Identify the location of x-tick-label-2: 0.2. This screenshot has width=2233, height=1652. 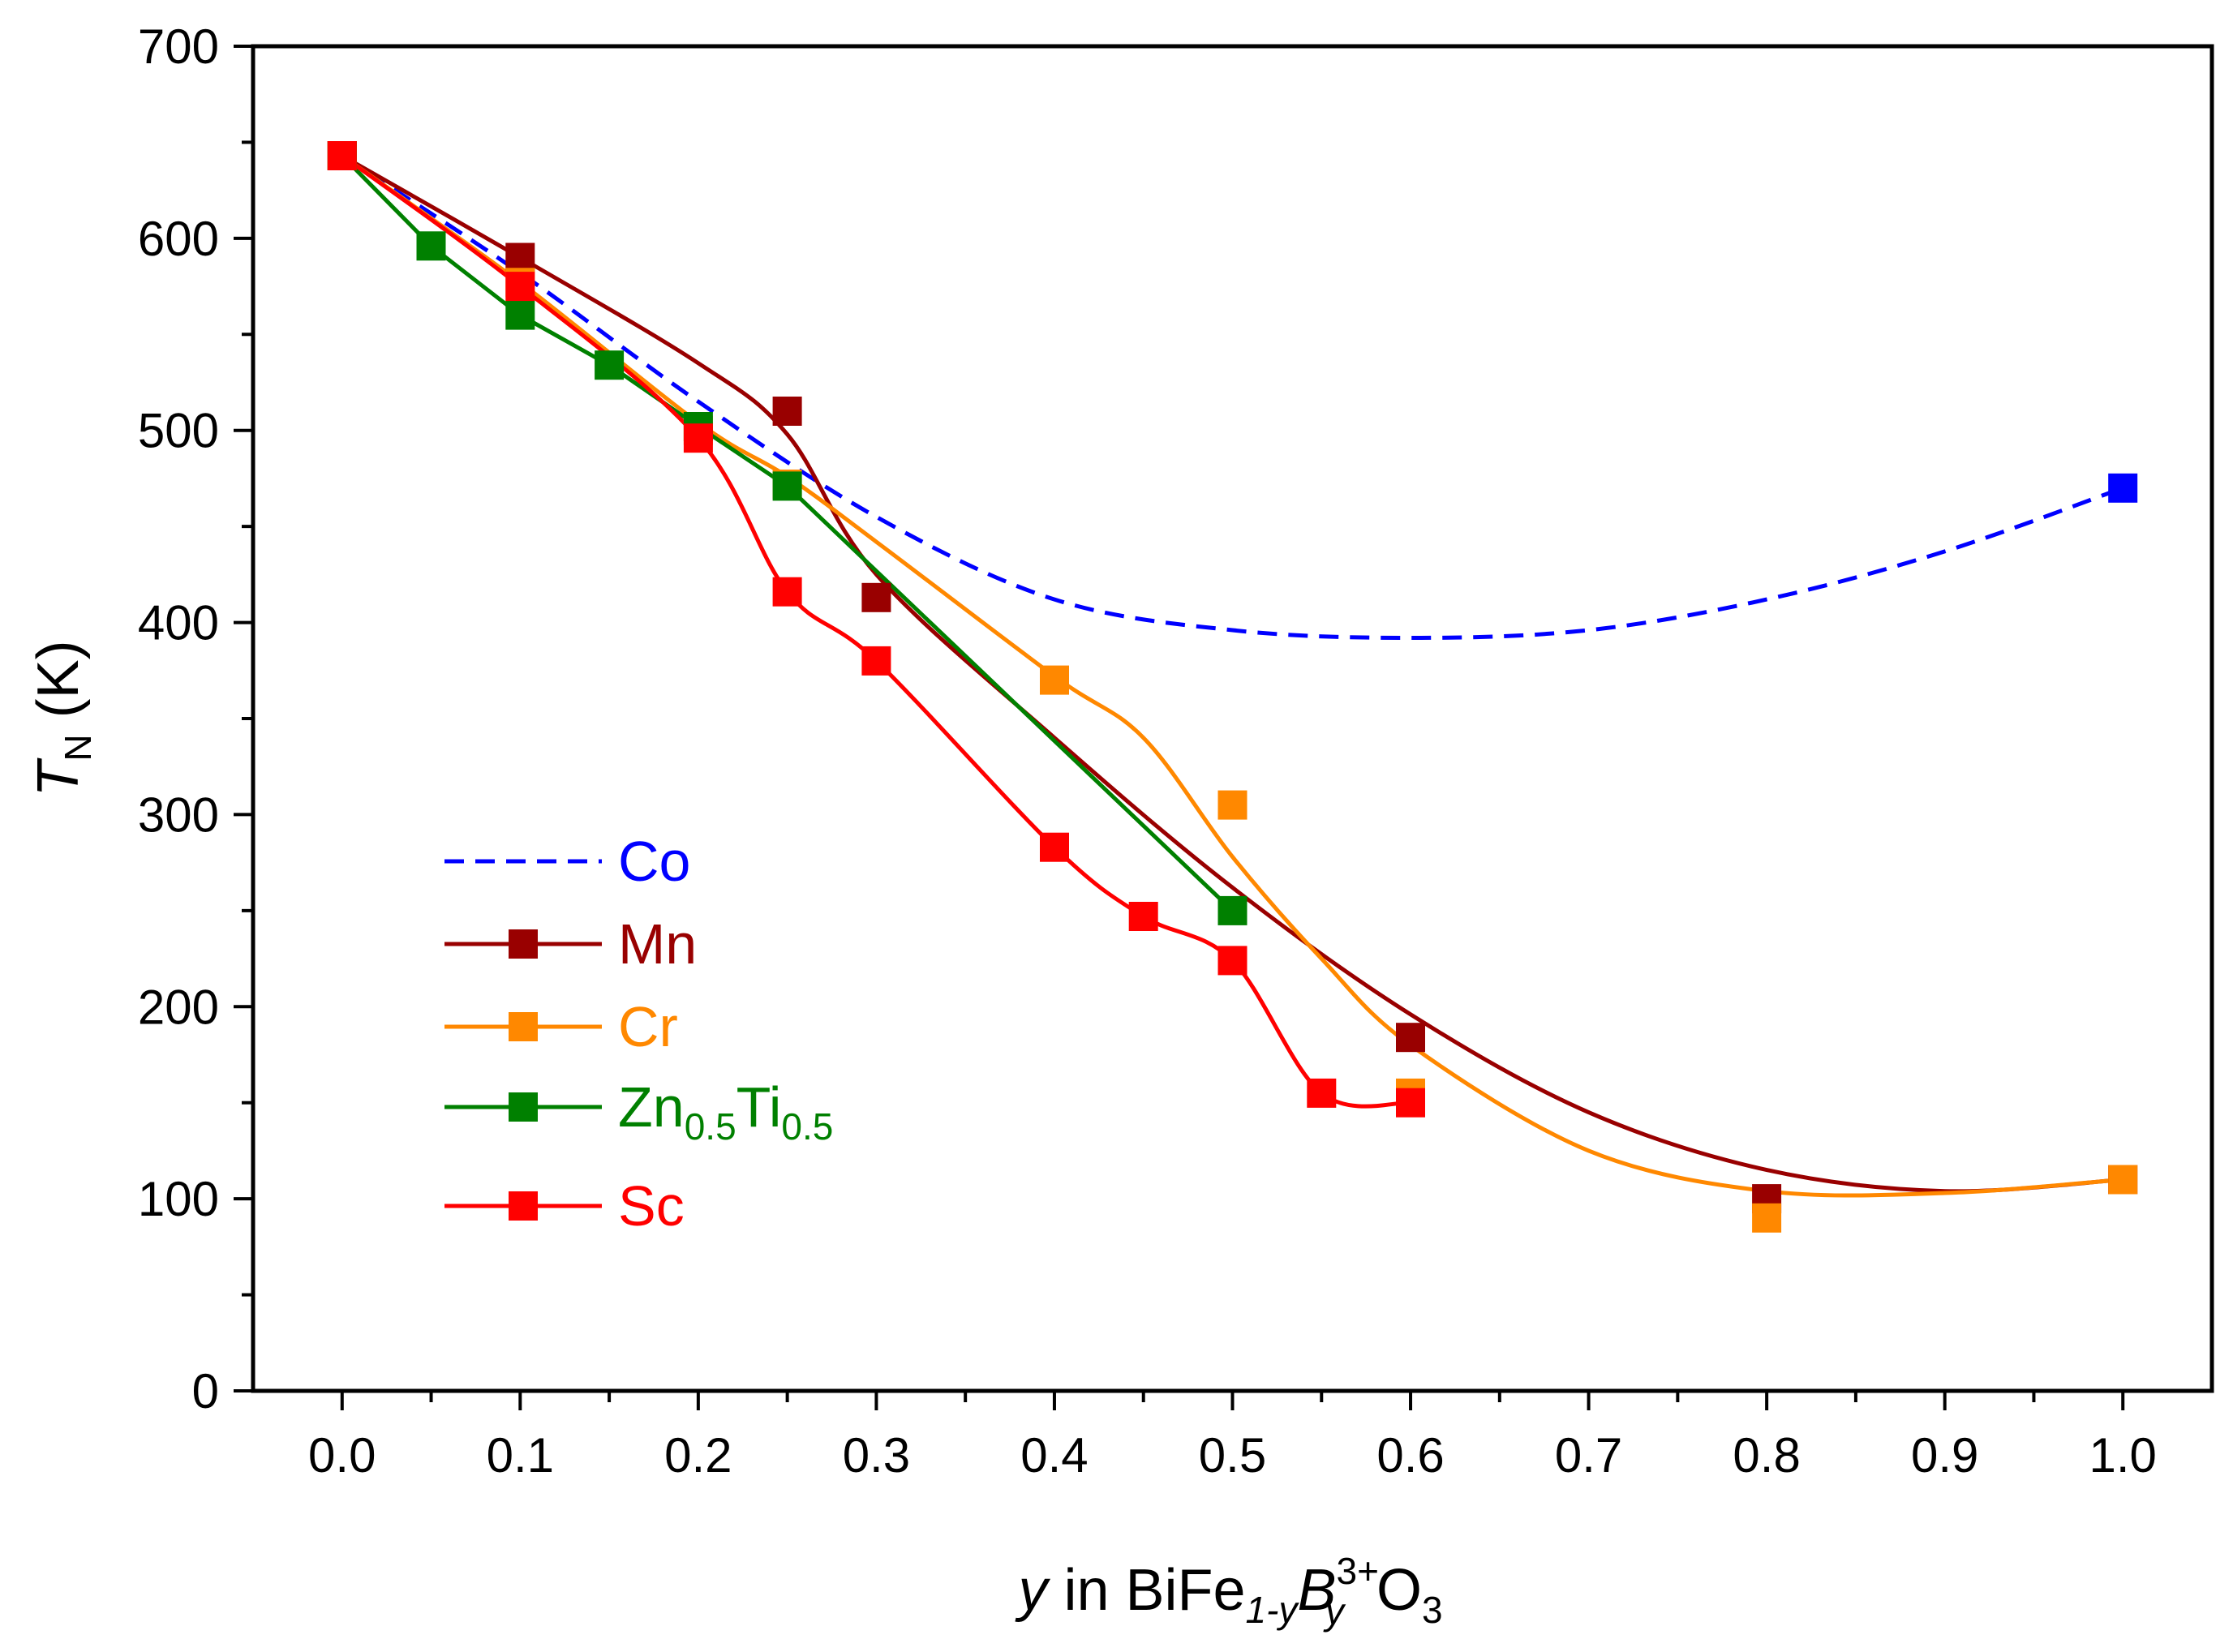
(698, 1455).